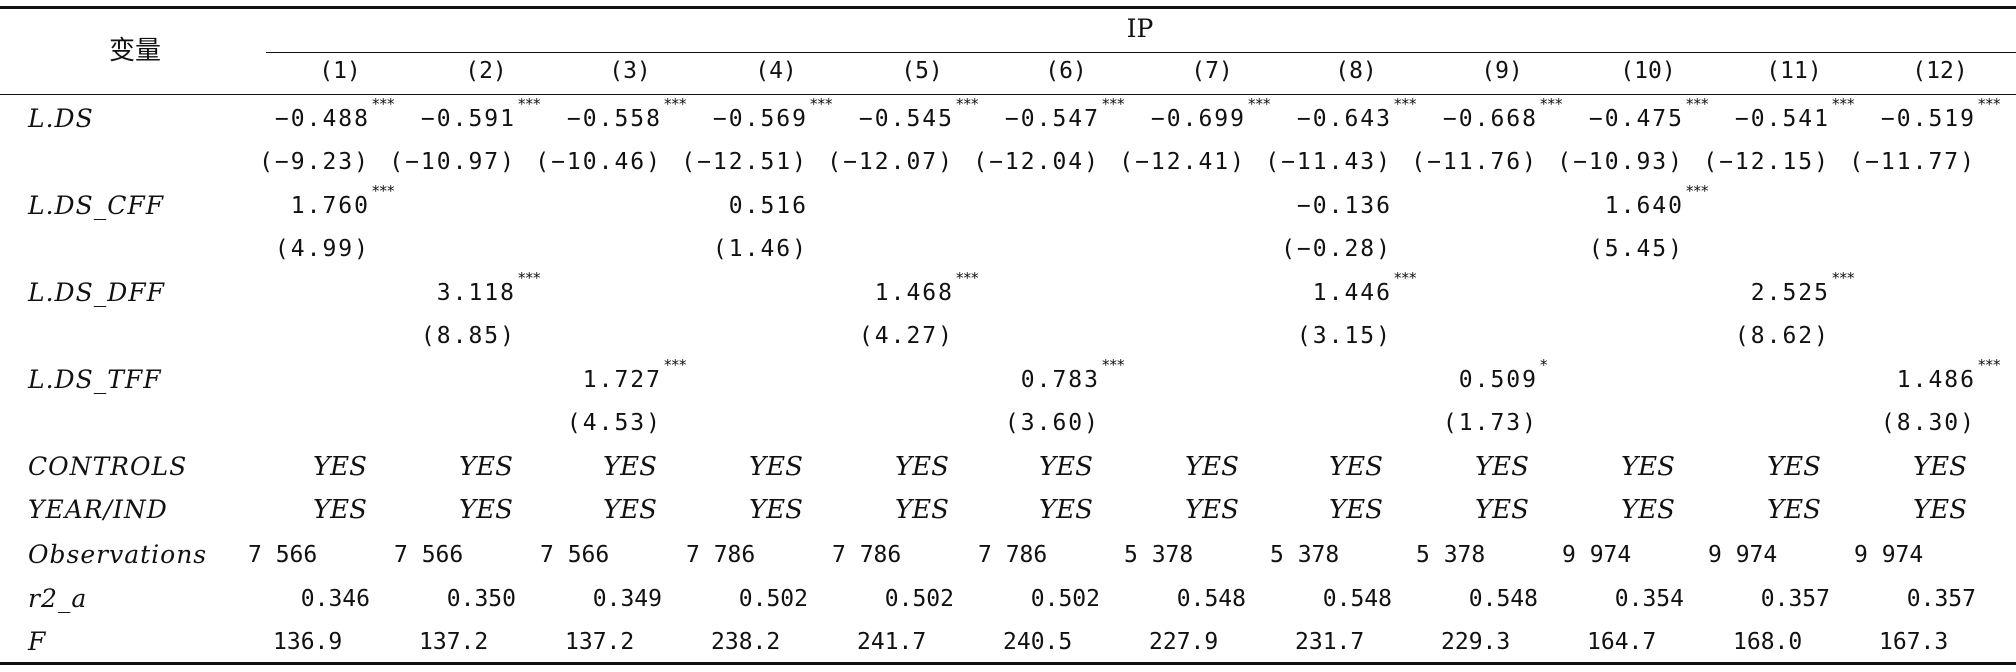  What do you see at coordinates (622, 380) in the screenshot?
I see `coef-value: 1.727` at bounding box center [622, 380].